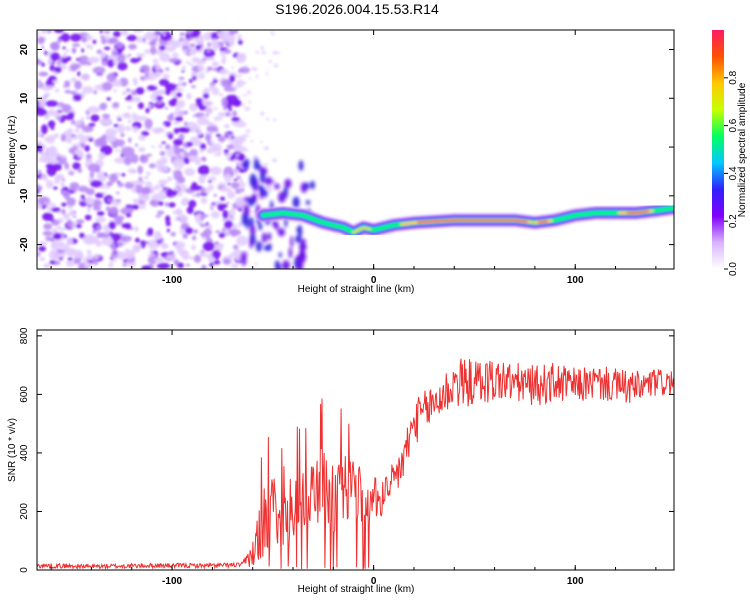  What do you see at coordinates (733, 221) in the screenshot?
I see `colorbar-tick-label: 0.2` at bounding box center [733, 221].